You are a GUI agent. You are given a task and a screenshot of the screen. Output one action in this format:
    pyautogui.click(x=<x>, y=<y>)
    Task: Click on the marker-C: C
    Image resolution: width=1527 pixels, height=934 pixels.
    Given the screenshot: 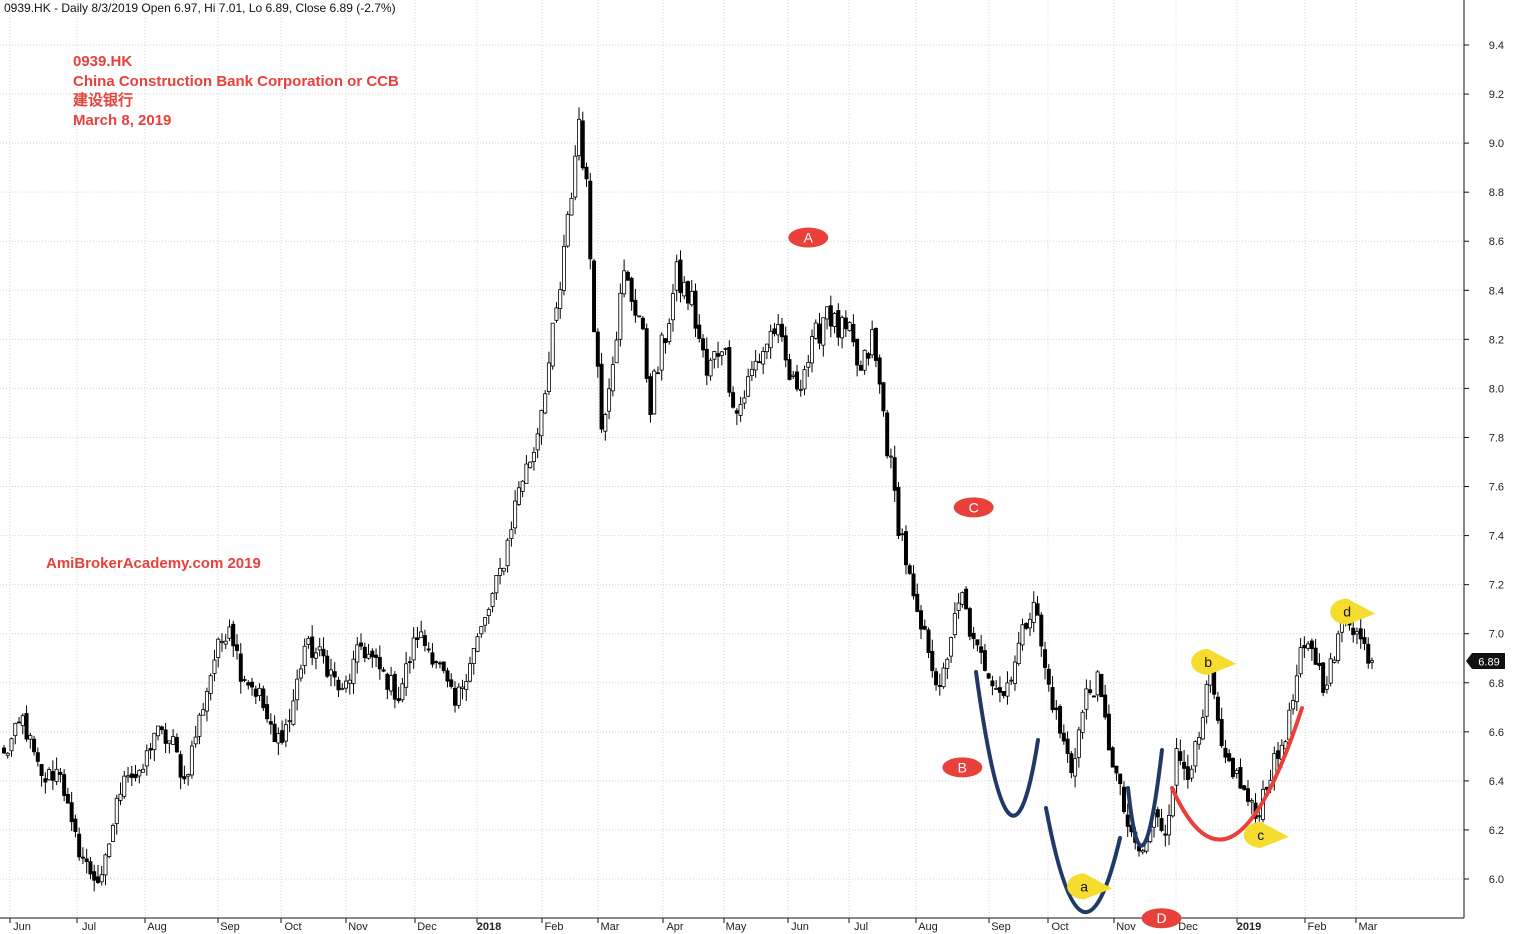 What is the action you would take?
    pyautogui.click(x=973, y=507)
    